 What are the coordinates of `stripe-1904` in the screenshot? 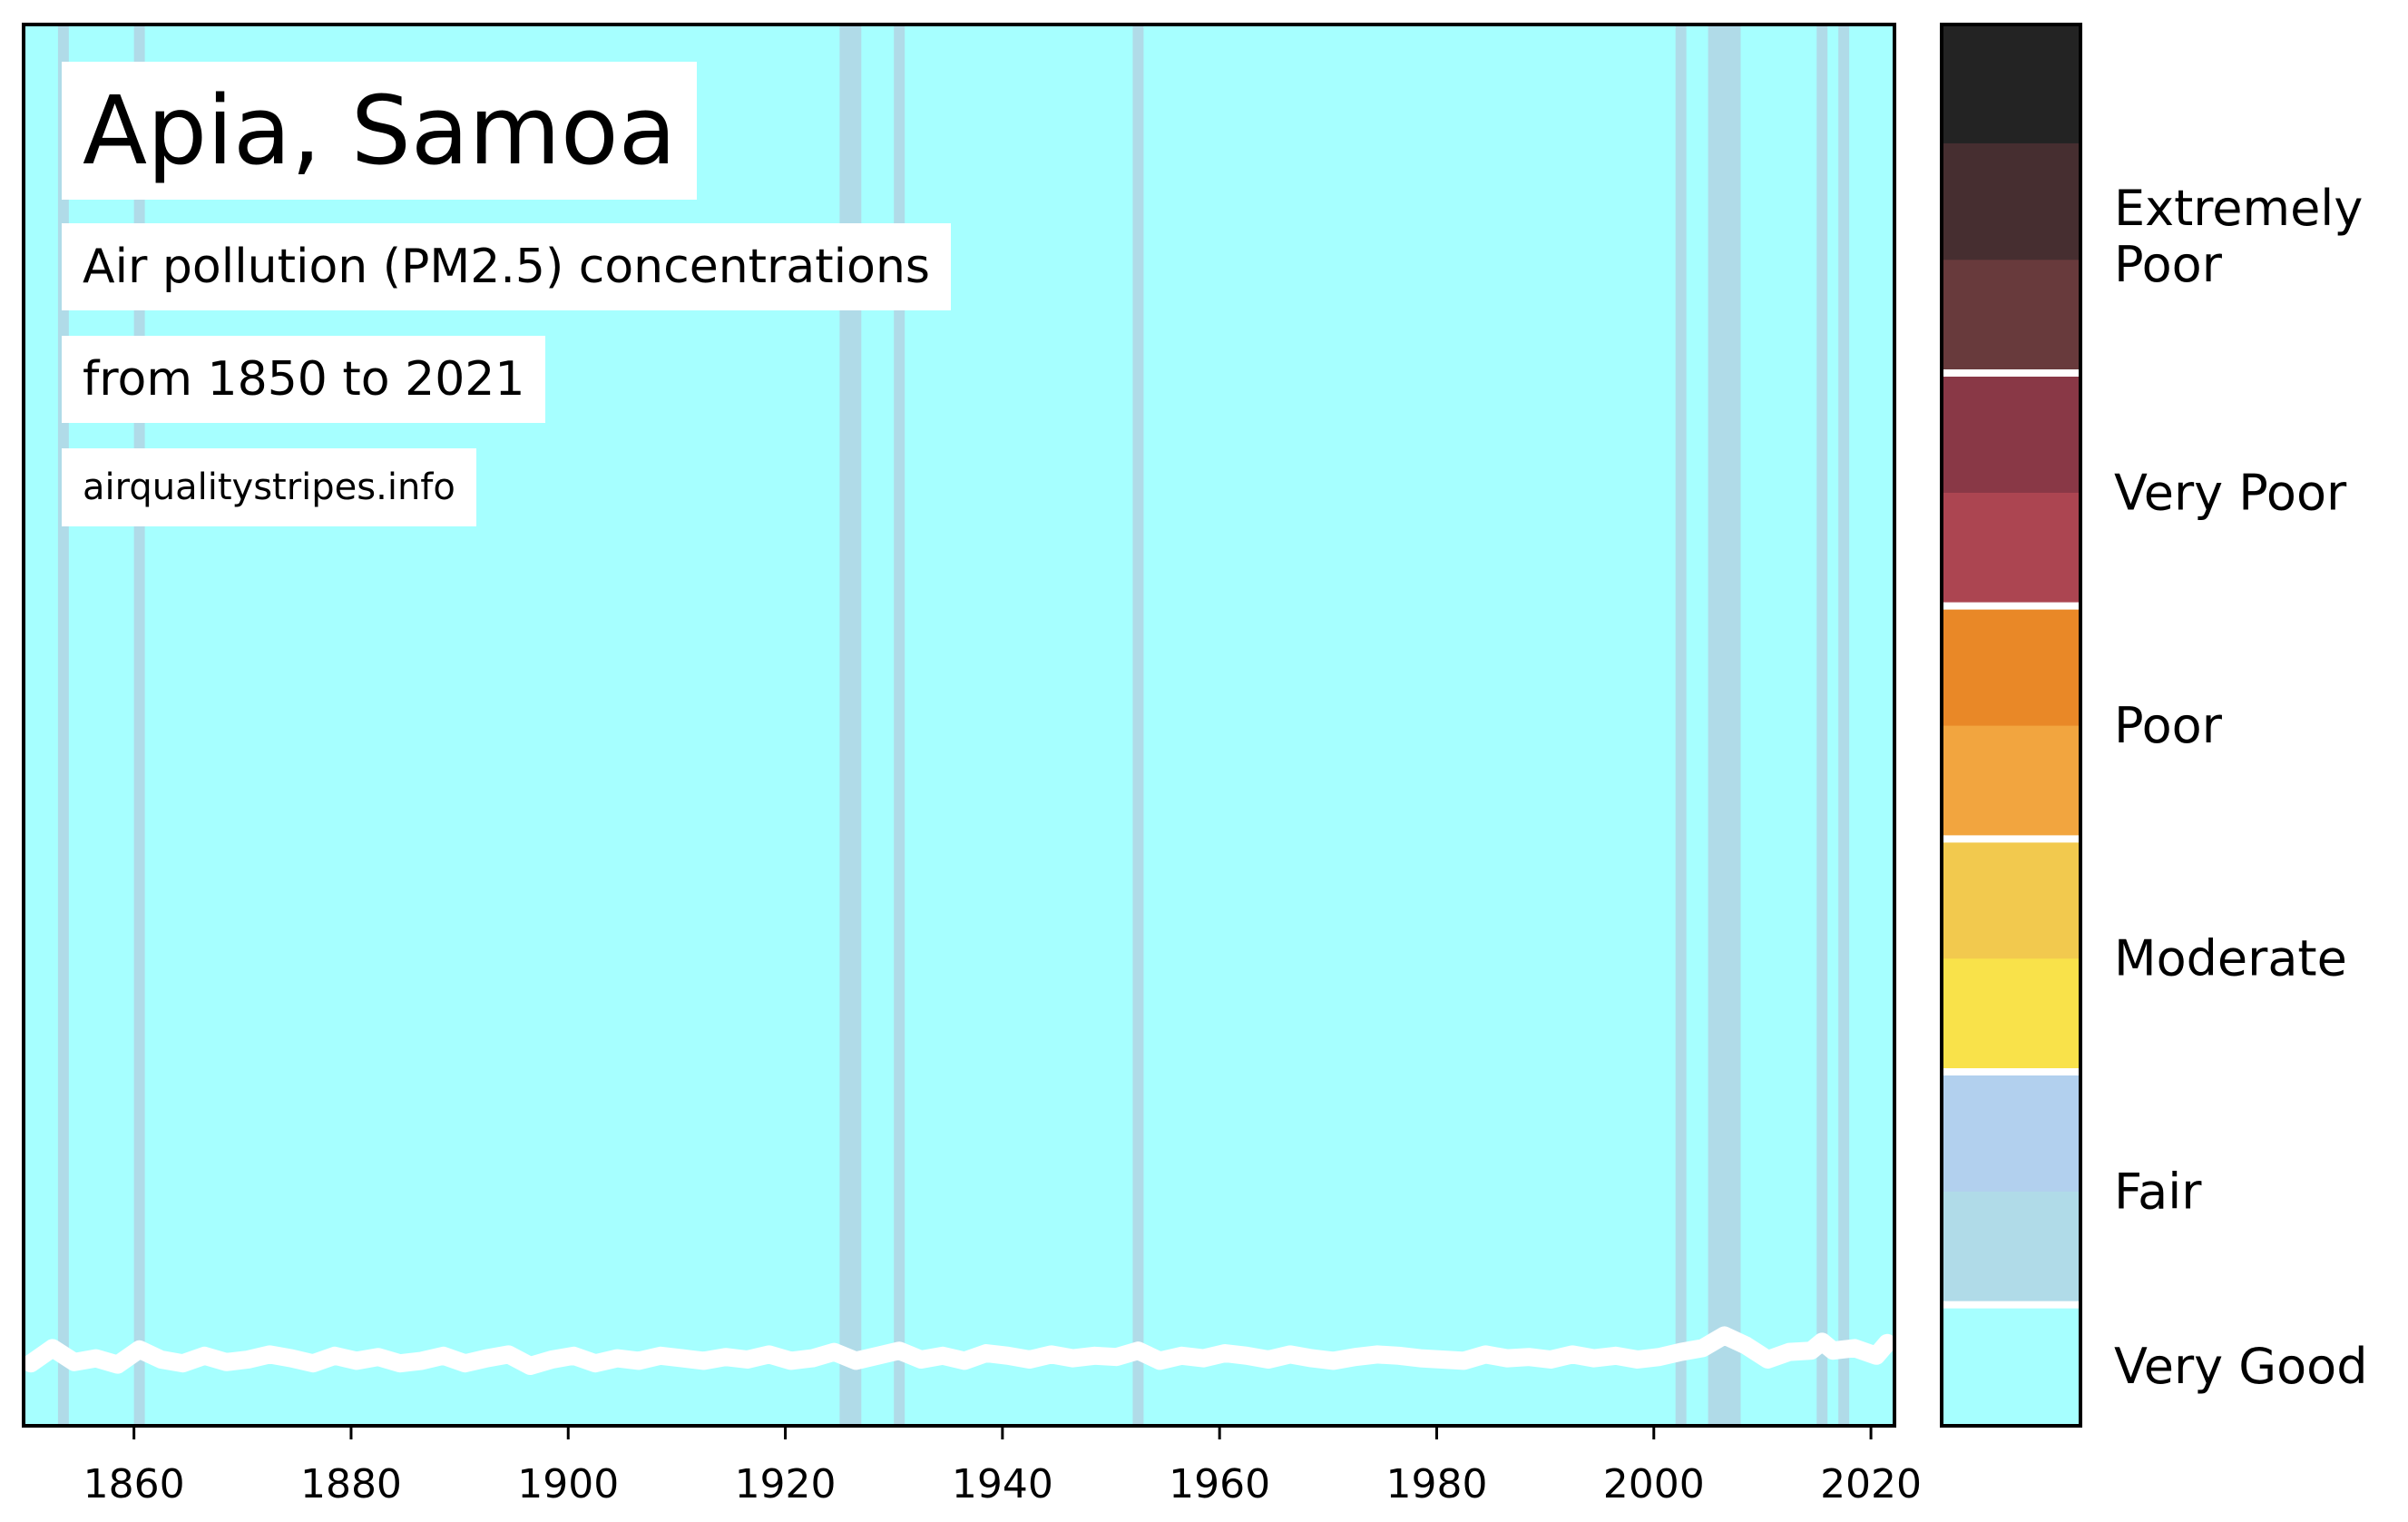 It's located at (617, 725).